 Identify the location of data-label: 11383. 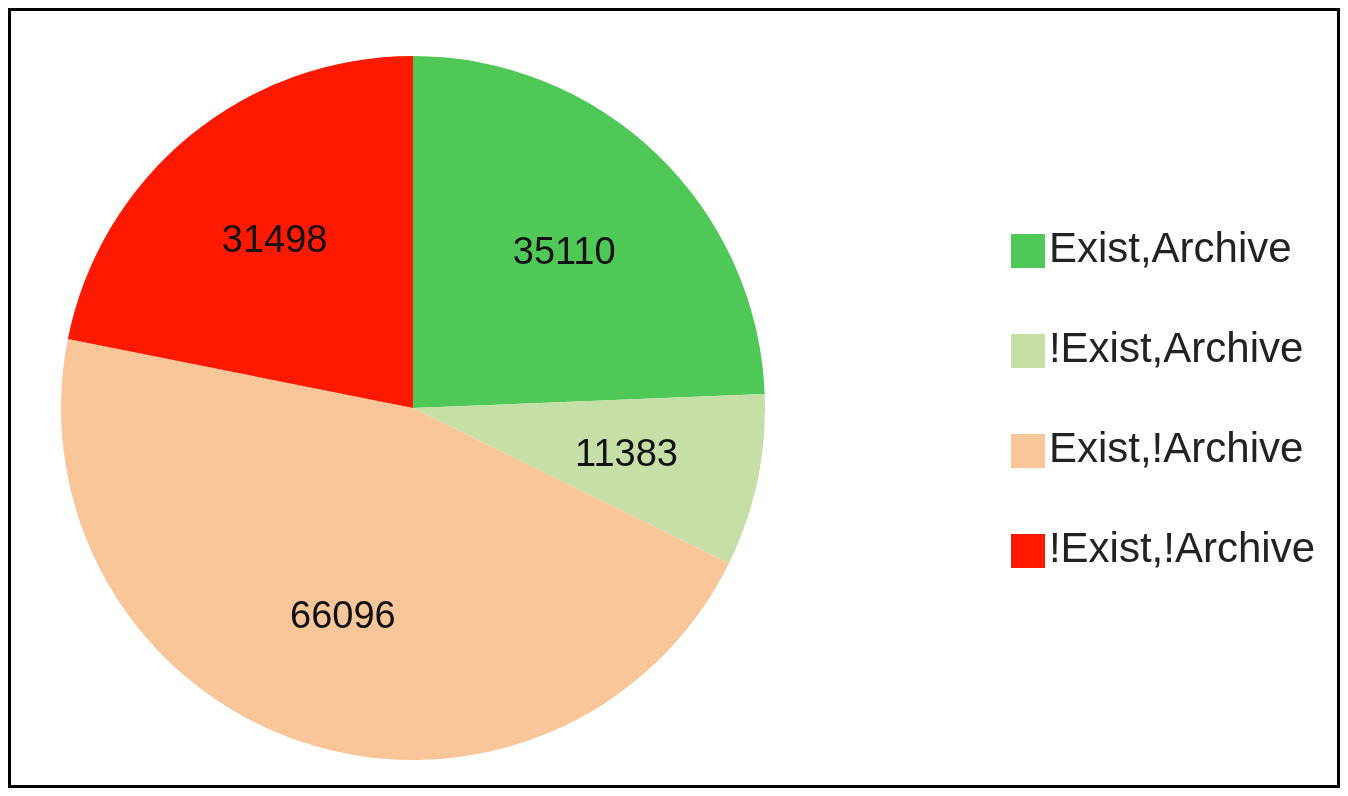
(626, 453).